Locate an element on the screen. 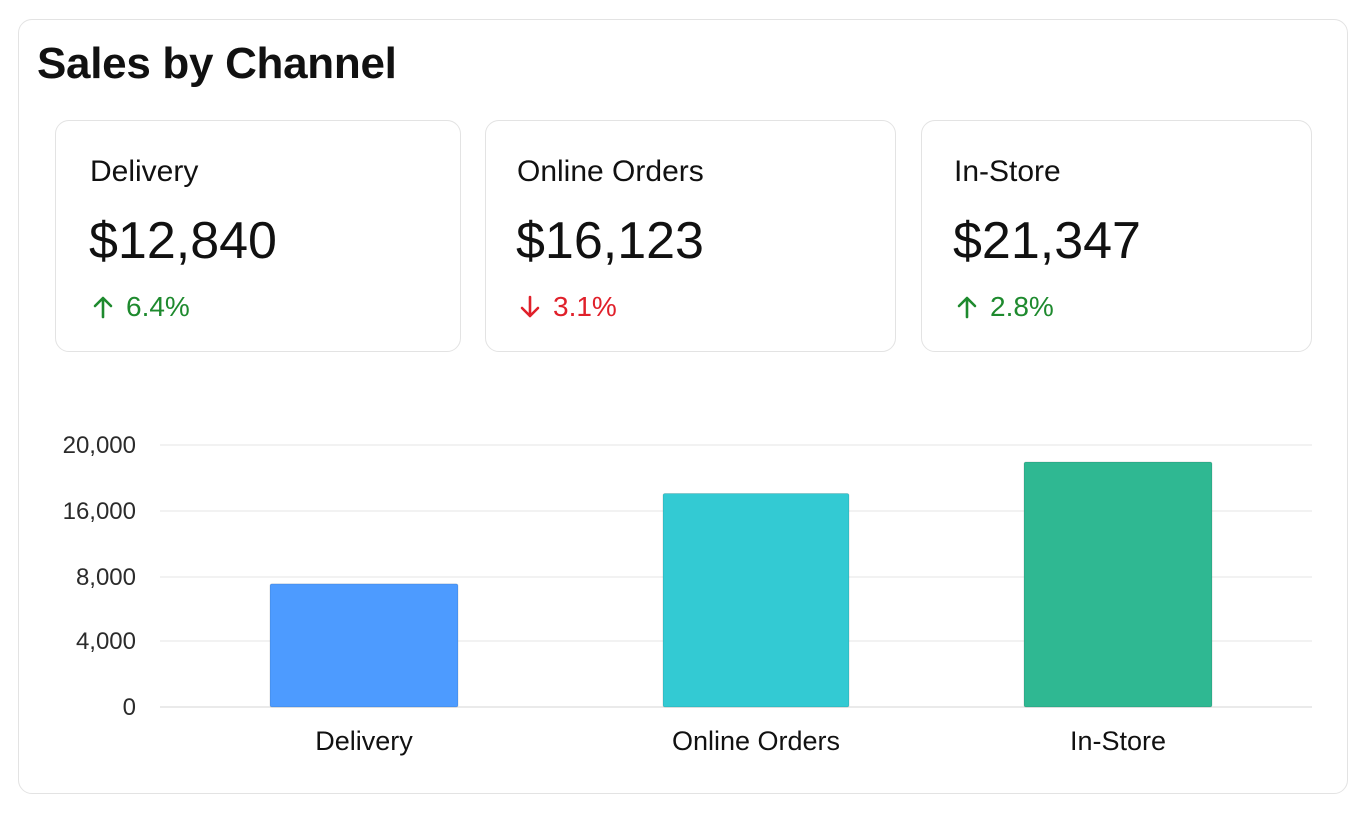  x-tick-label: Online Orders is located at coordinates (756, 741).